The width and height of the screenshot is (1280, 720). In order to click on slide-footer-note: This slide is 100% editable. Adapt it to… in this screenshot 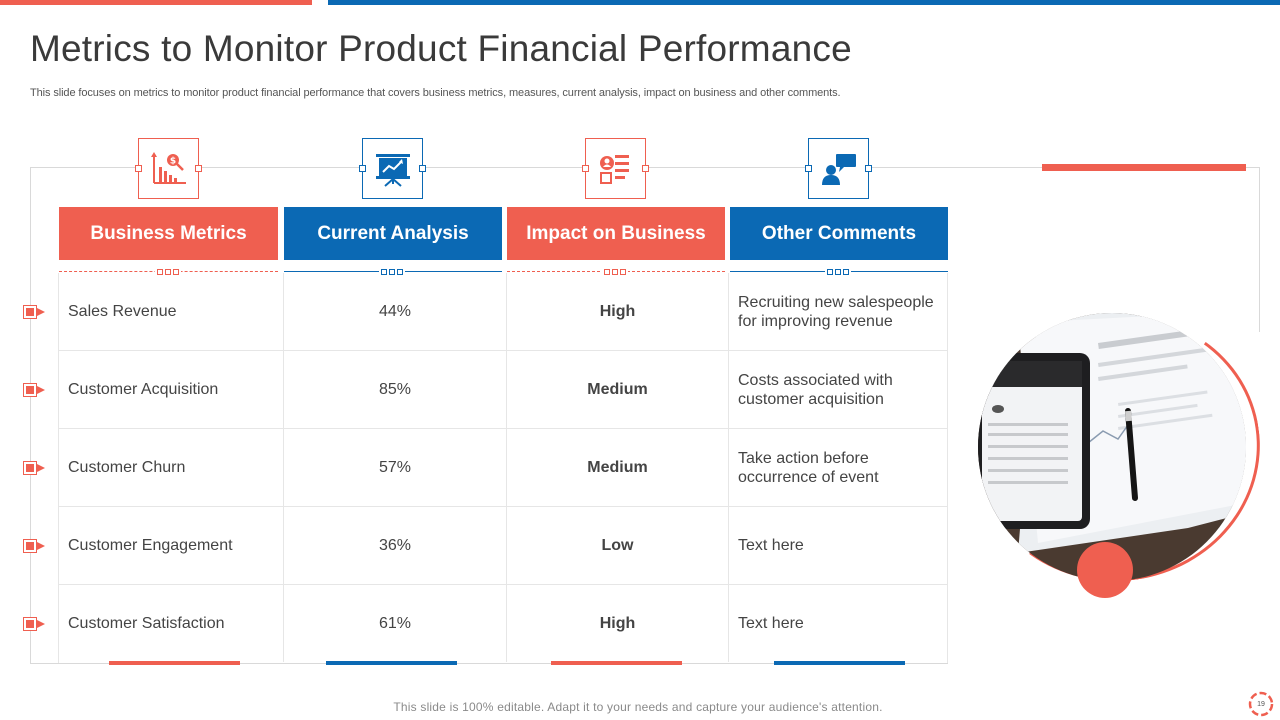, I will do `click(638, 707)`.